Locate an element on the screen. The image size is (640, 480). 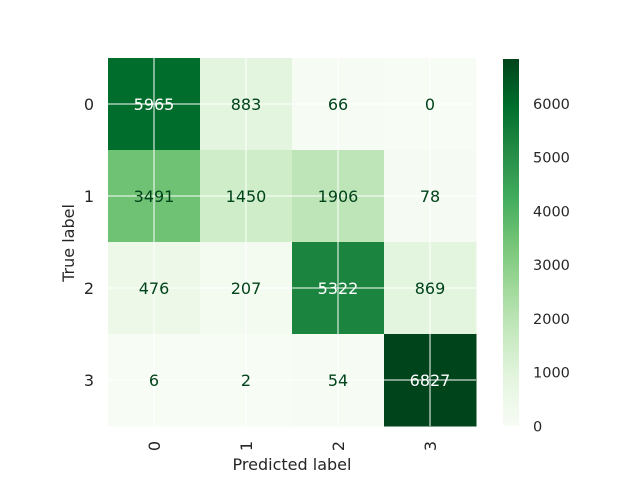
y-tick-label: 1 is located at coordinates (89, 196).